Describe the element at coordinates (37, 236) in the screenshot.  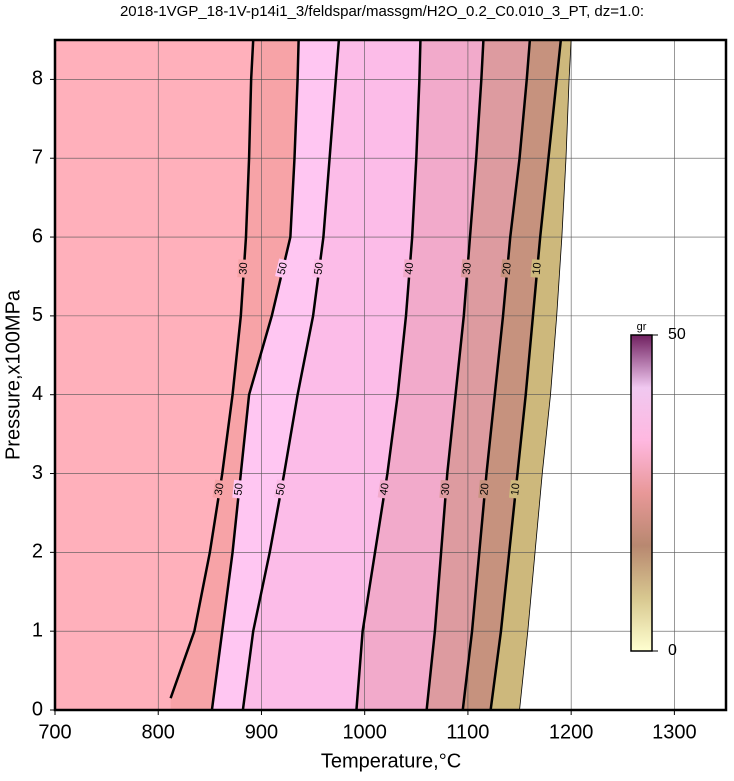
I see `y-tick-label: 6` at that location.